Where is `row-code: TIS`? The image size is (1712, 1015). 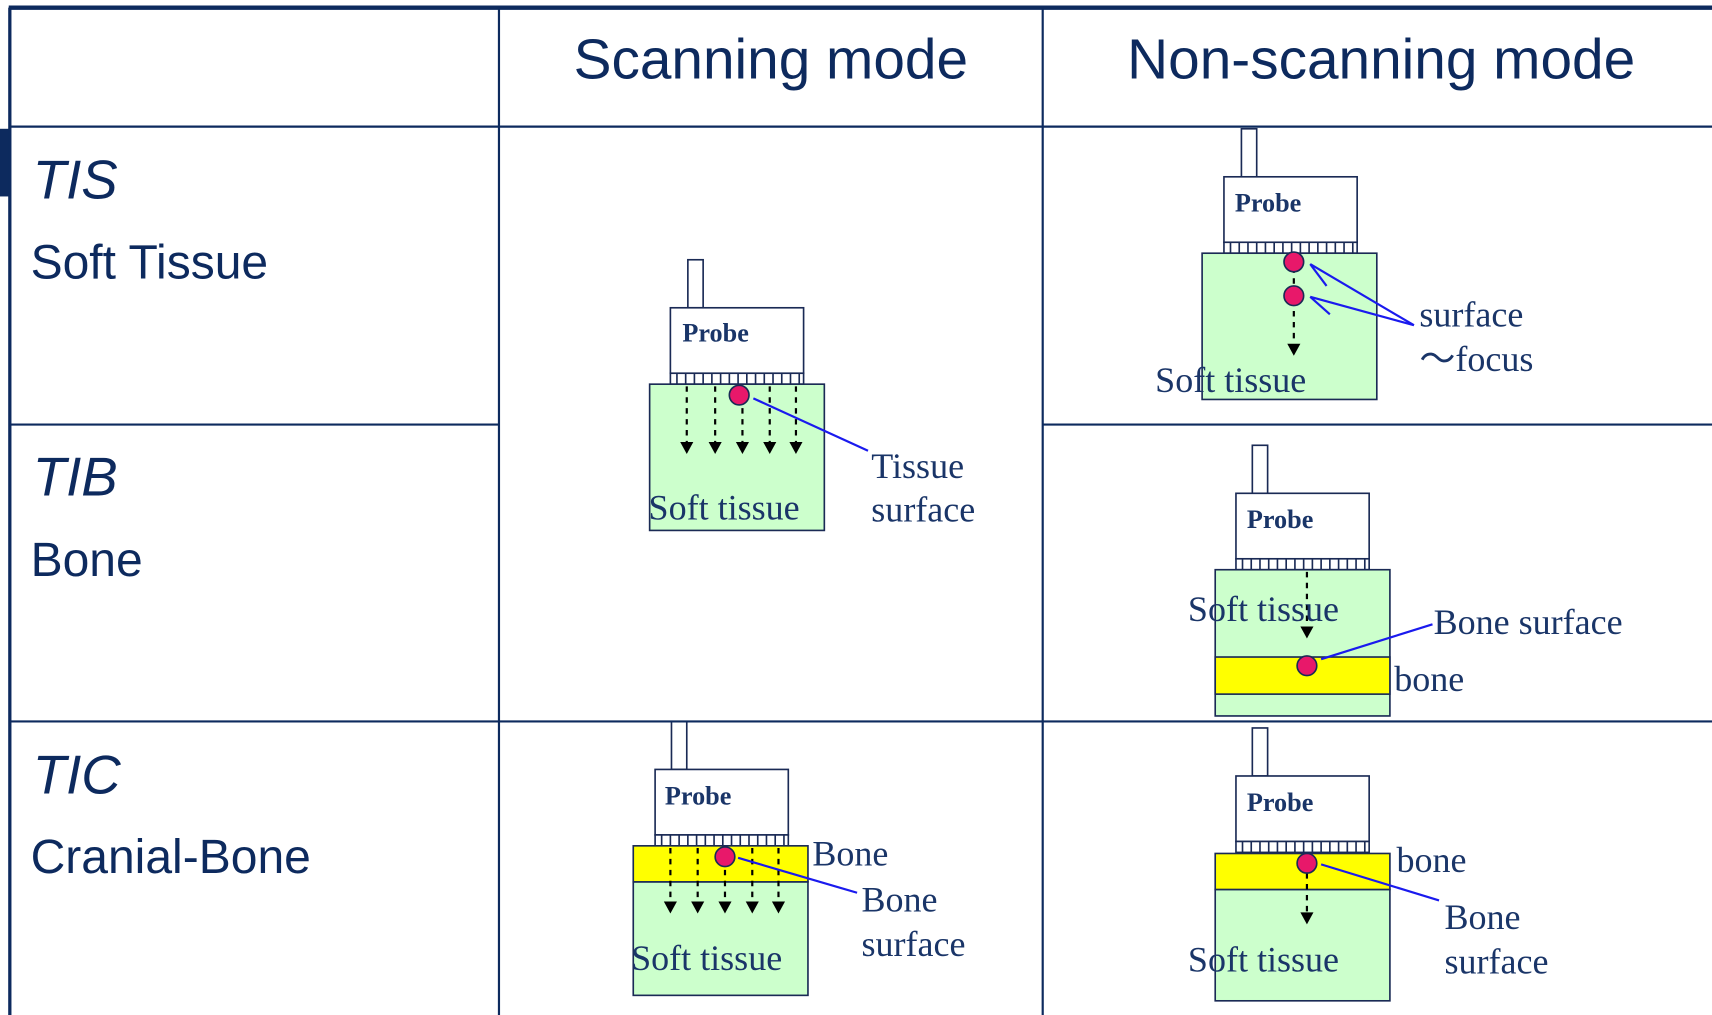
row-code: TIS is located at coordinates (75, 180).